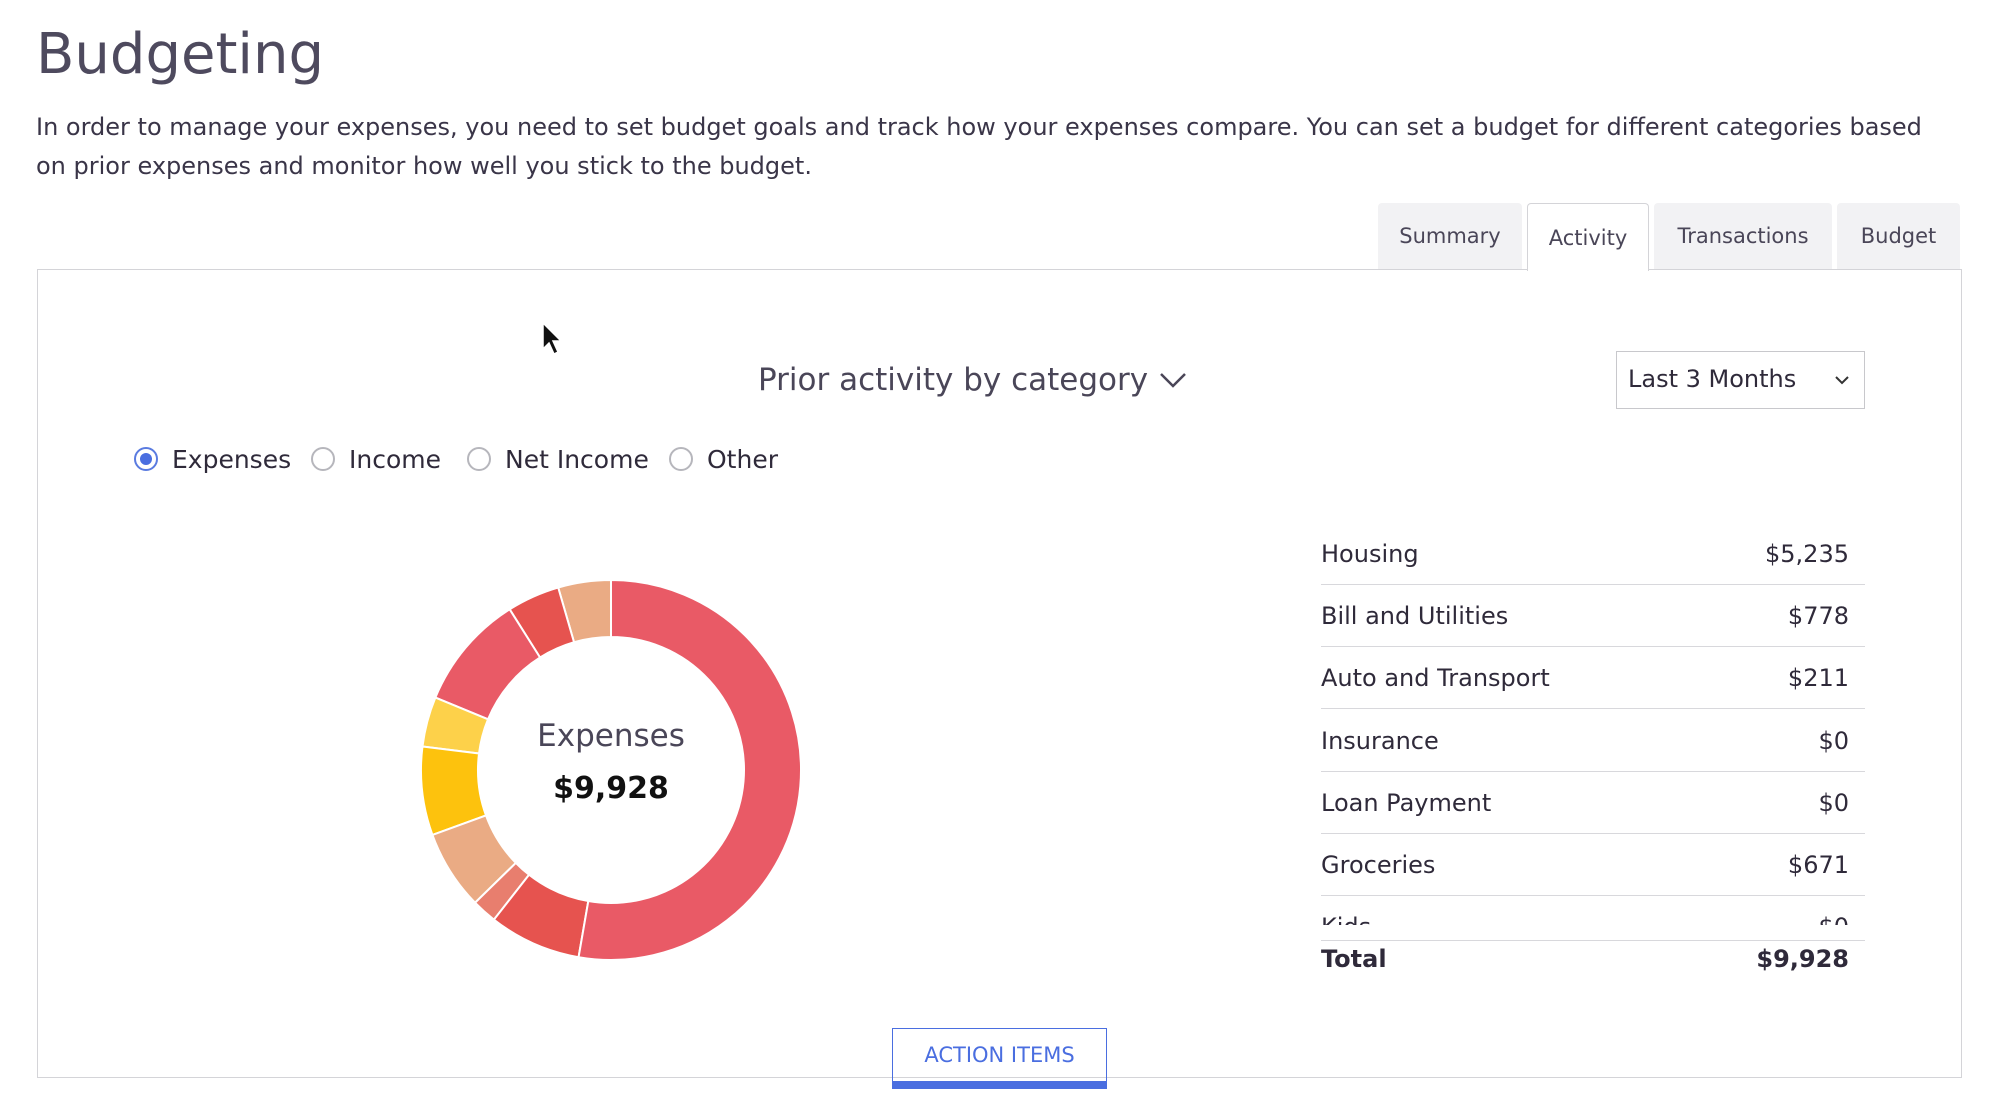 The width and height of the screenshot is (2000, 1116). Describe the element at coordinates (1842, 380) in the screenshot. I see `dropdown-arrow` at that location.